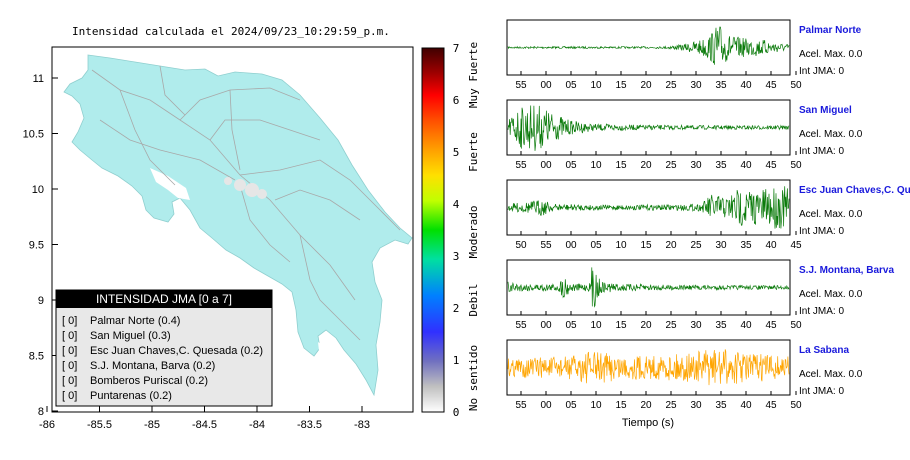  I want to click on legend-item-text: Puntarenas (0.2), so click(131, 396).